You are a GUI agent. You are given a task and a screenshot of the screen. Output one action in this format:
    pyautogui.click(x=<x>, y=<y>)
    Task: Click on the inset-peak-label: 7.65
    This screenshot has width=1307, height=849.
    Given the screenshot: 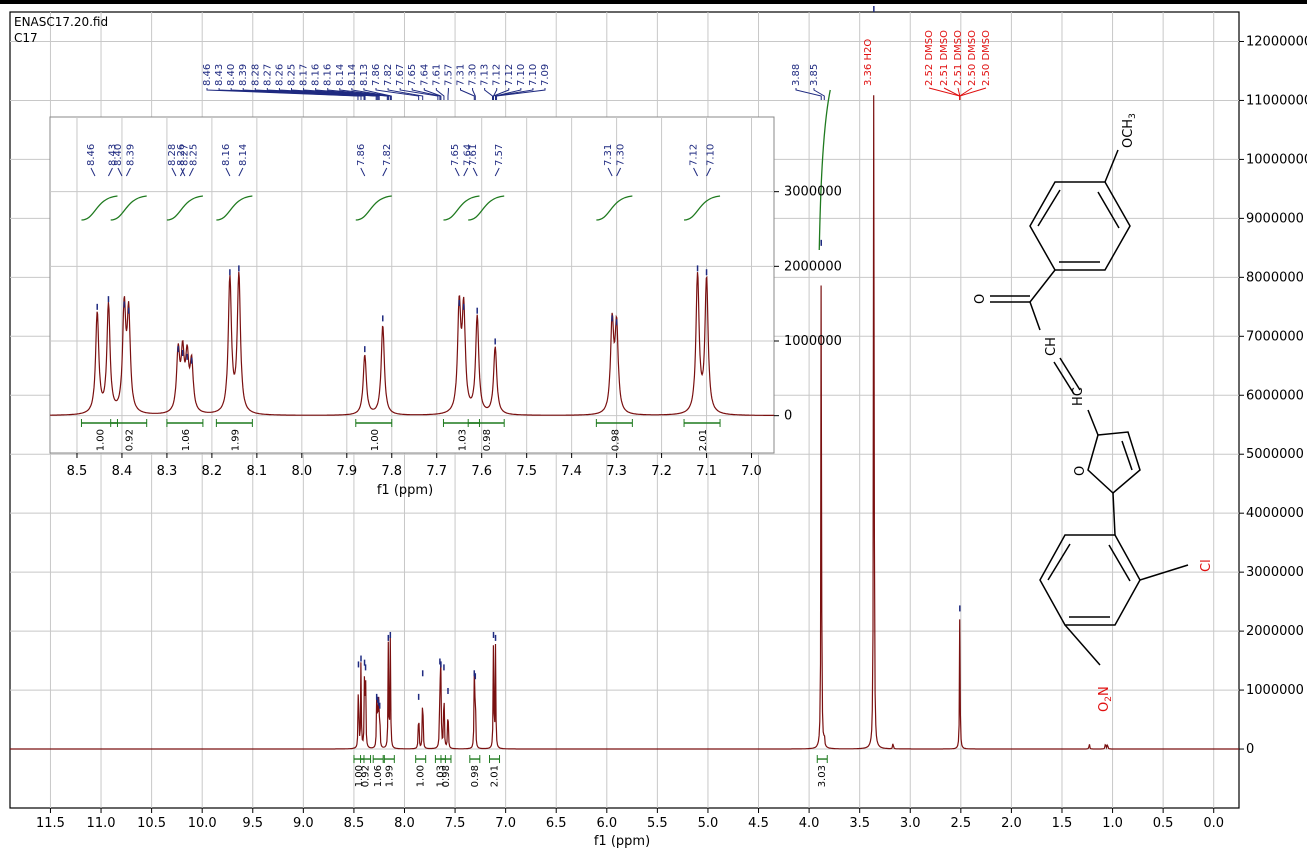 What is the action you would take?
    pyautogui.click(x=455, y=155)
    